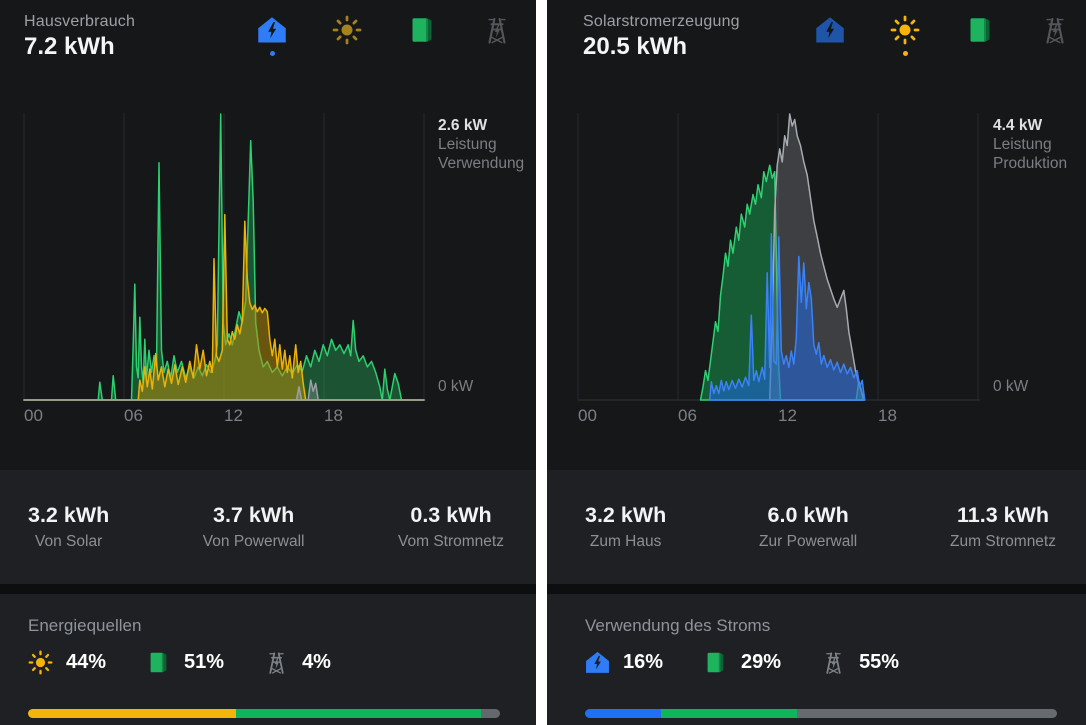 Image resolution: width=1086 pixels, height=725 pixels. I want to click on y-axis-sub2: Produktion, so click(1030, 163).